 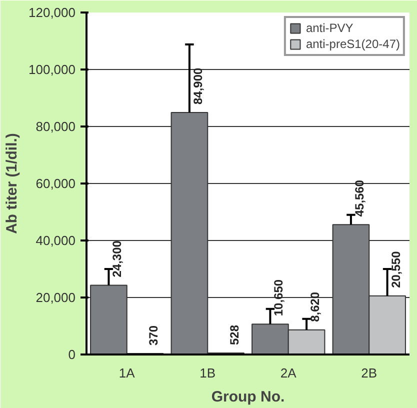 I want to click on y-tick-label: 0, so click(x=72, y=354).